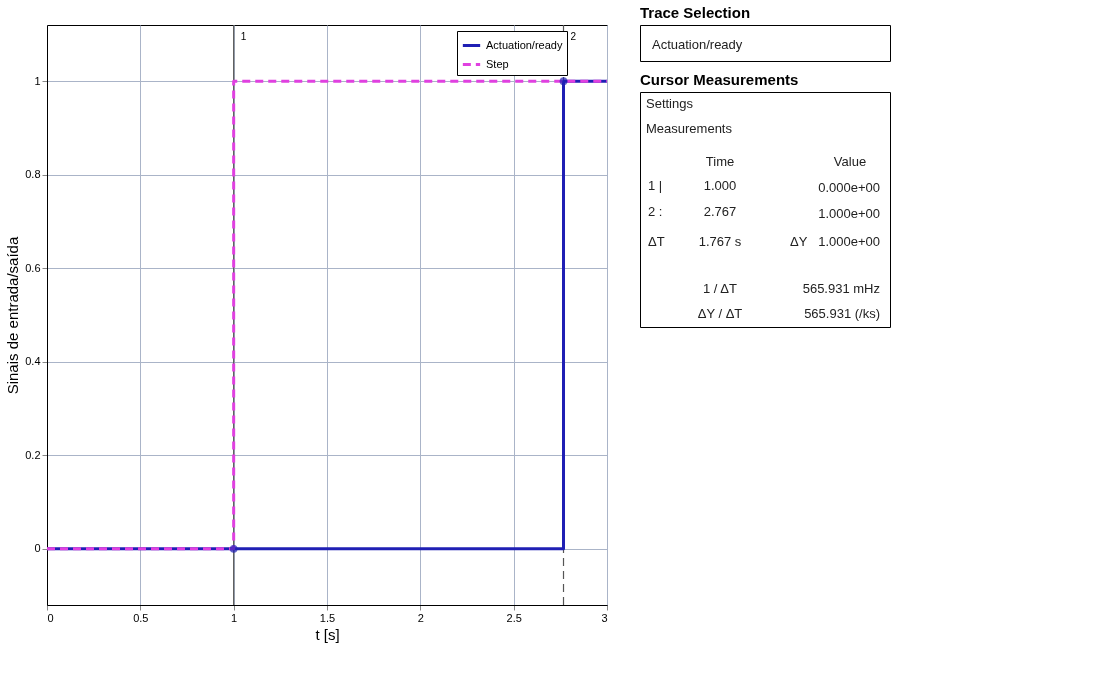 The height and width of the screenshot is (684, 1099). Describe the element at coordinates (33, 454) in the screenshot. I see `y-tick-label: 0.2` at that location.